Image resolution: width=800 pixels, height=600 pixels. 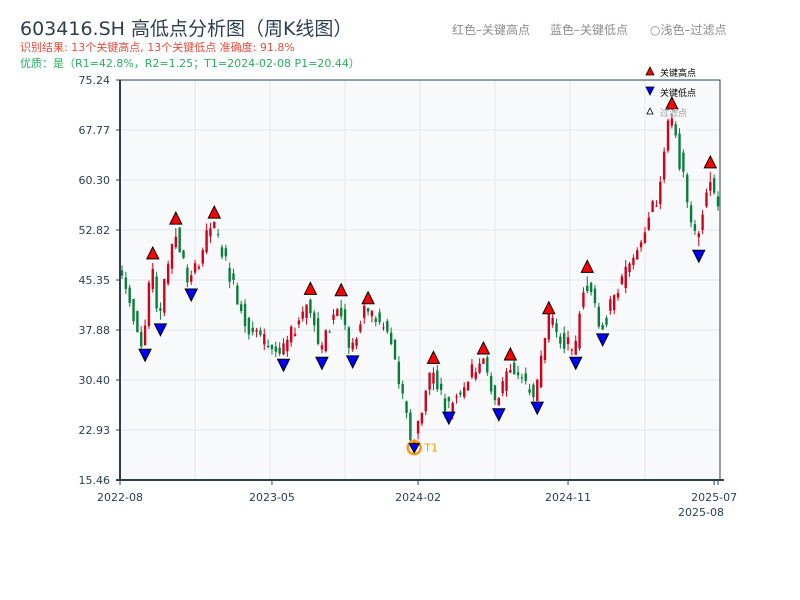 What do you see at coordinates (95, 430) in the screenshot?
I see `y-tick-label: 22.93` at bounding box center [95, 430].